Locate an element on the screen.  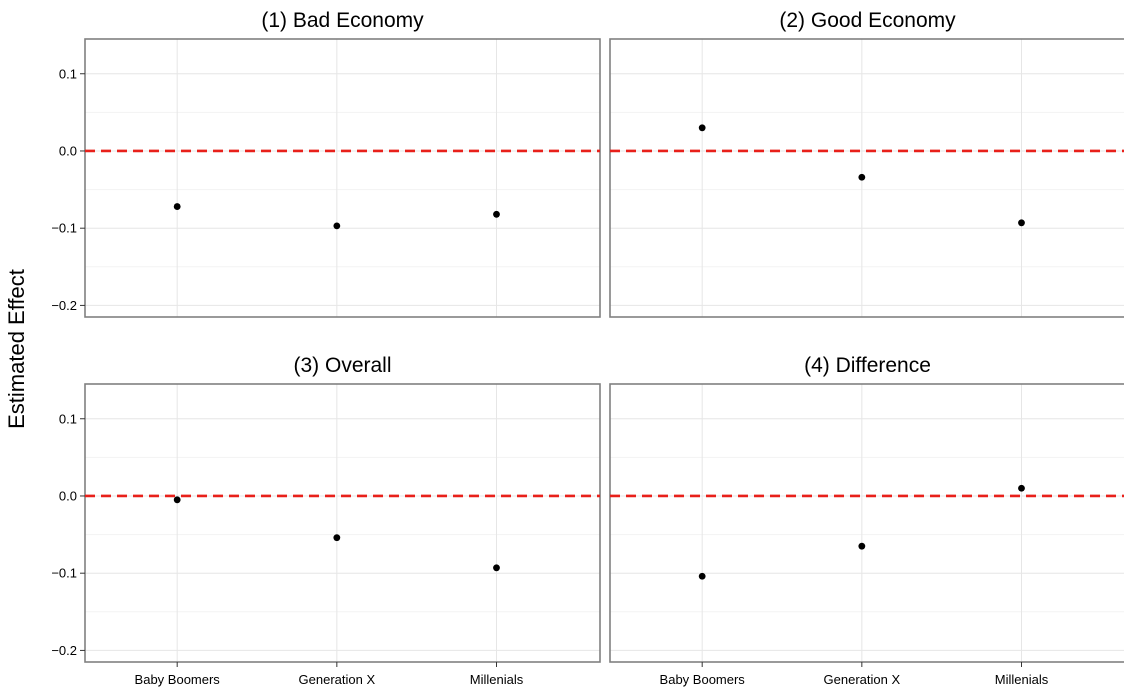
panel-title: (3) Overall is located at coordinates (342, 365).